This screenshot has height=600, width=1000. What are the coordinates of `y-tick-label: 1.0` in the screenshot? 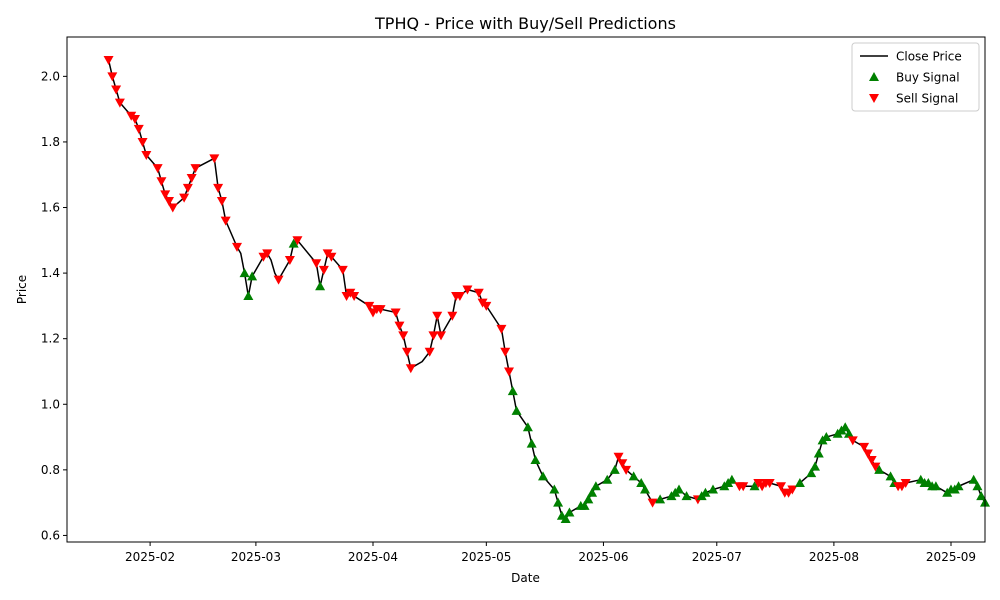 It's located at (50, 404).